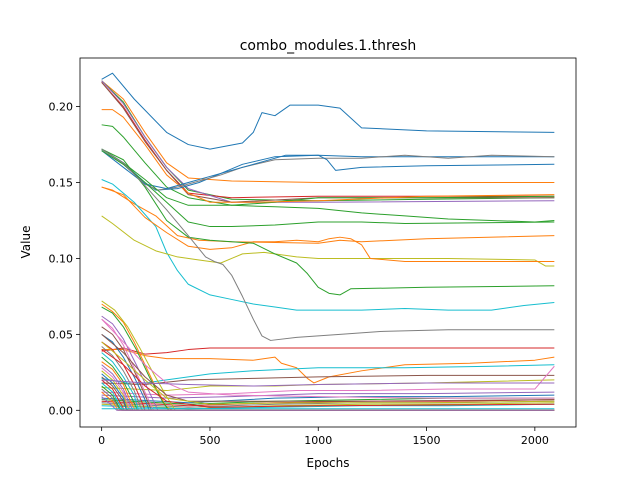 This screenshot has height=484, width=640. I want to click on y-tick-label: 0.10, so click(61, 258).